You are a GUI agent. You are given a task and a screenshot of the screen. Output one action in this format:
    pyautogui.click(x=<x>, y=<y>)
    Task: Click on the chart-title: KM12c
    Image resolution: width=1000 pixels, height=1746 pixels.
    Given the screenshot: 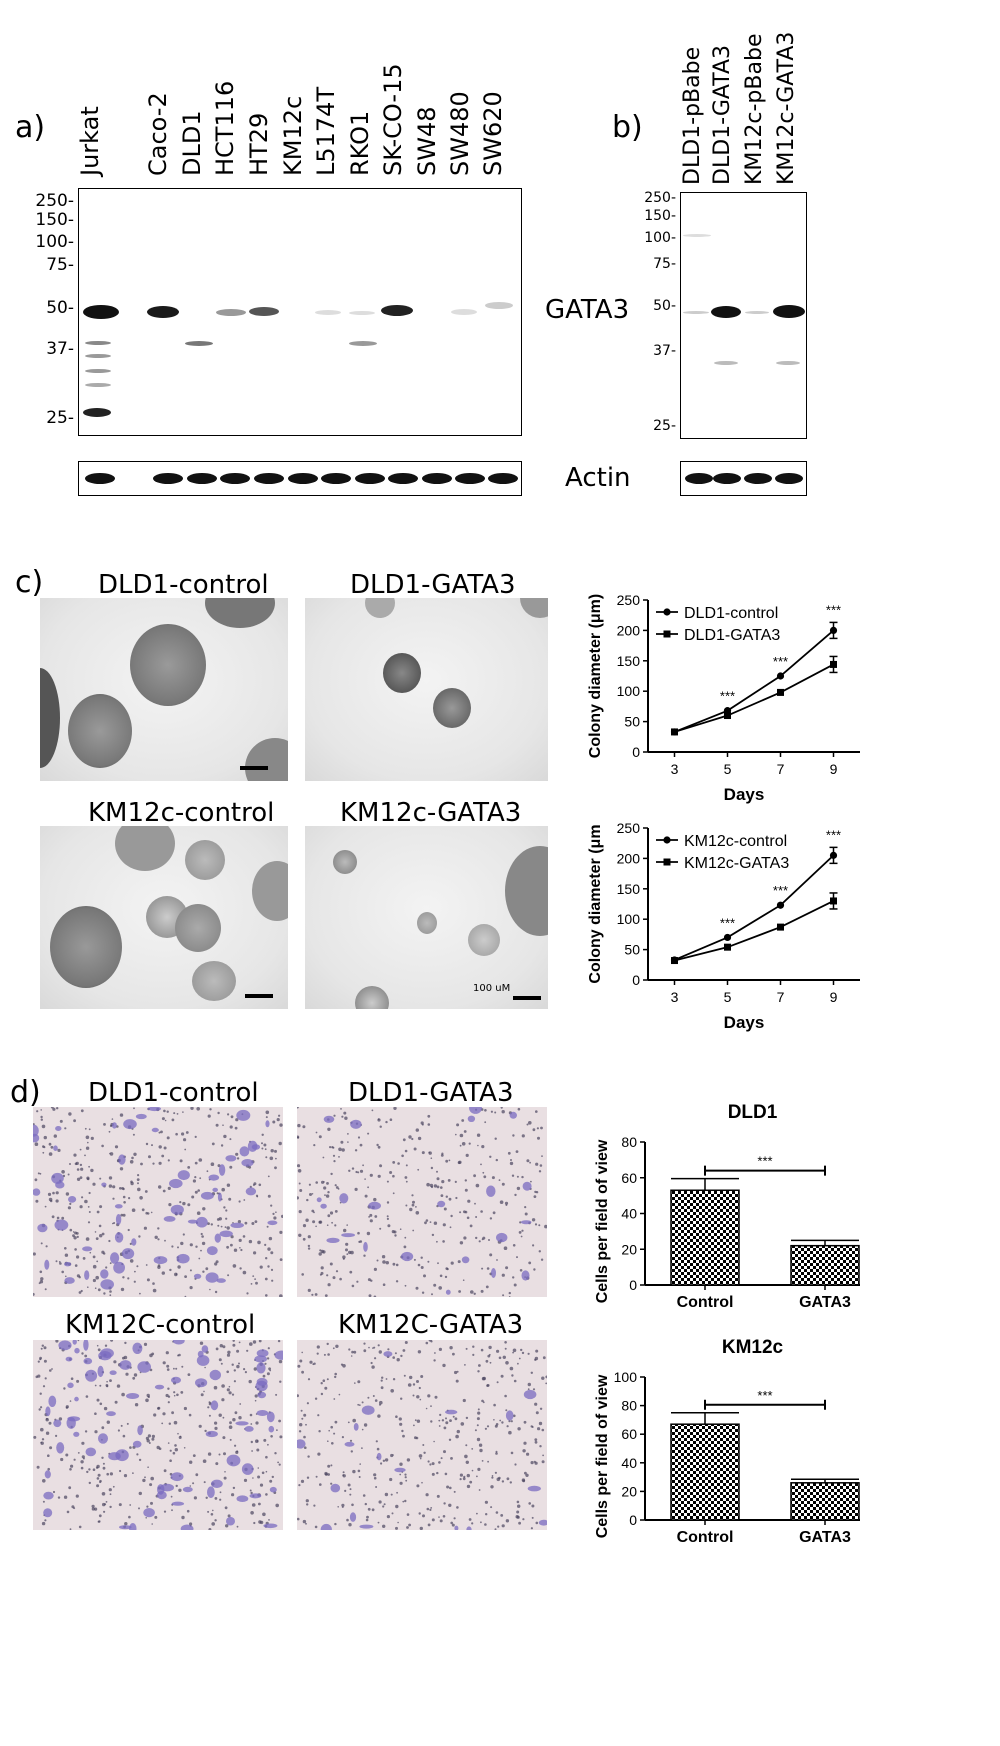 What is the action you would take?
    pyautogui.click(x=753, y=1347)
    